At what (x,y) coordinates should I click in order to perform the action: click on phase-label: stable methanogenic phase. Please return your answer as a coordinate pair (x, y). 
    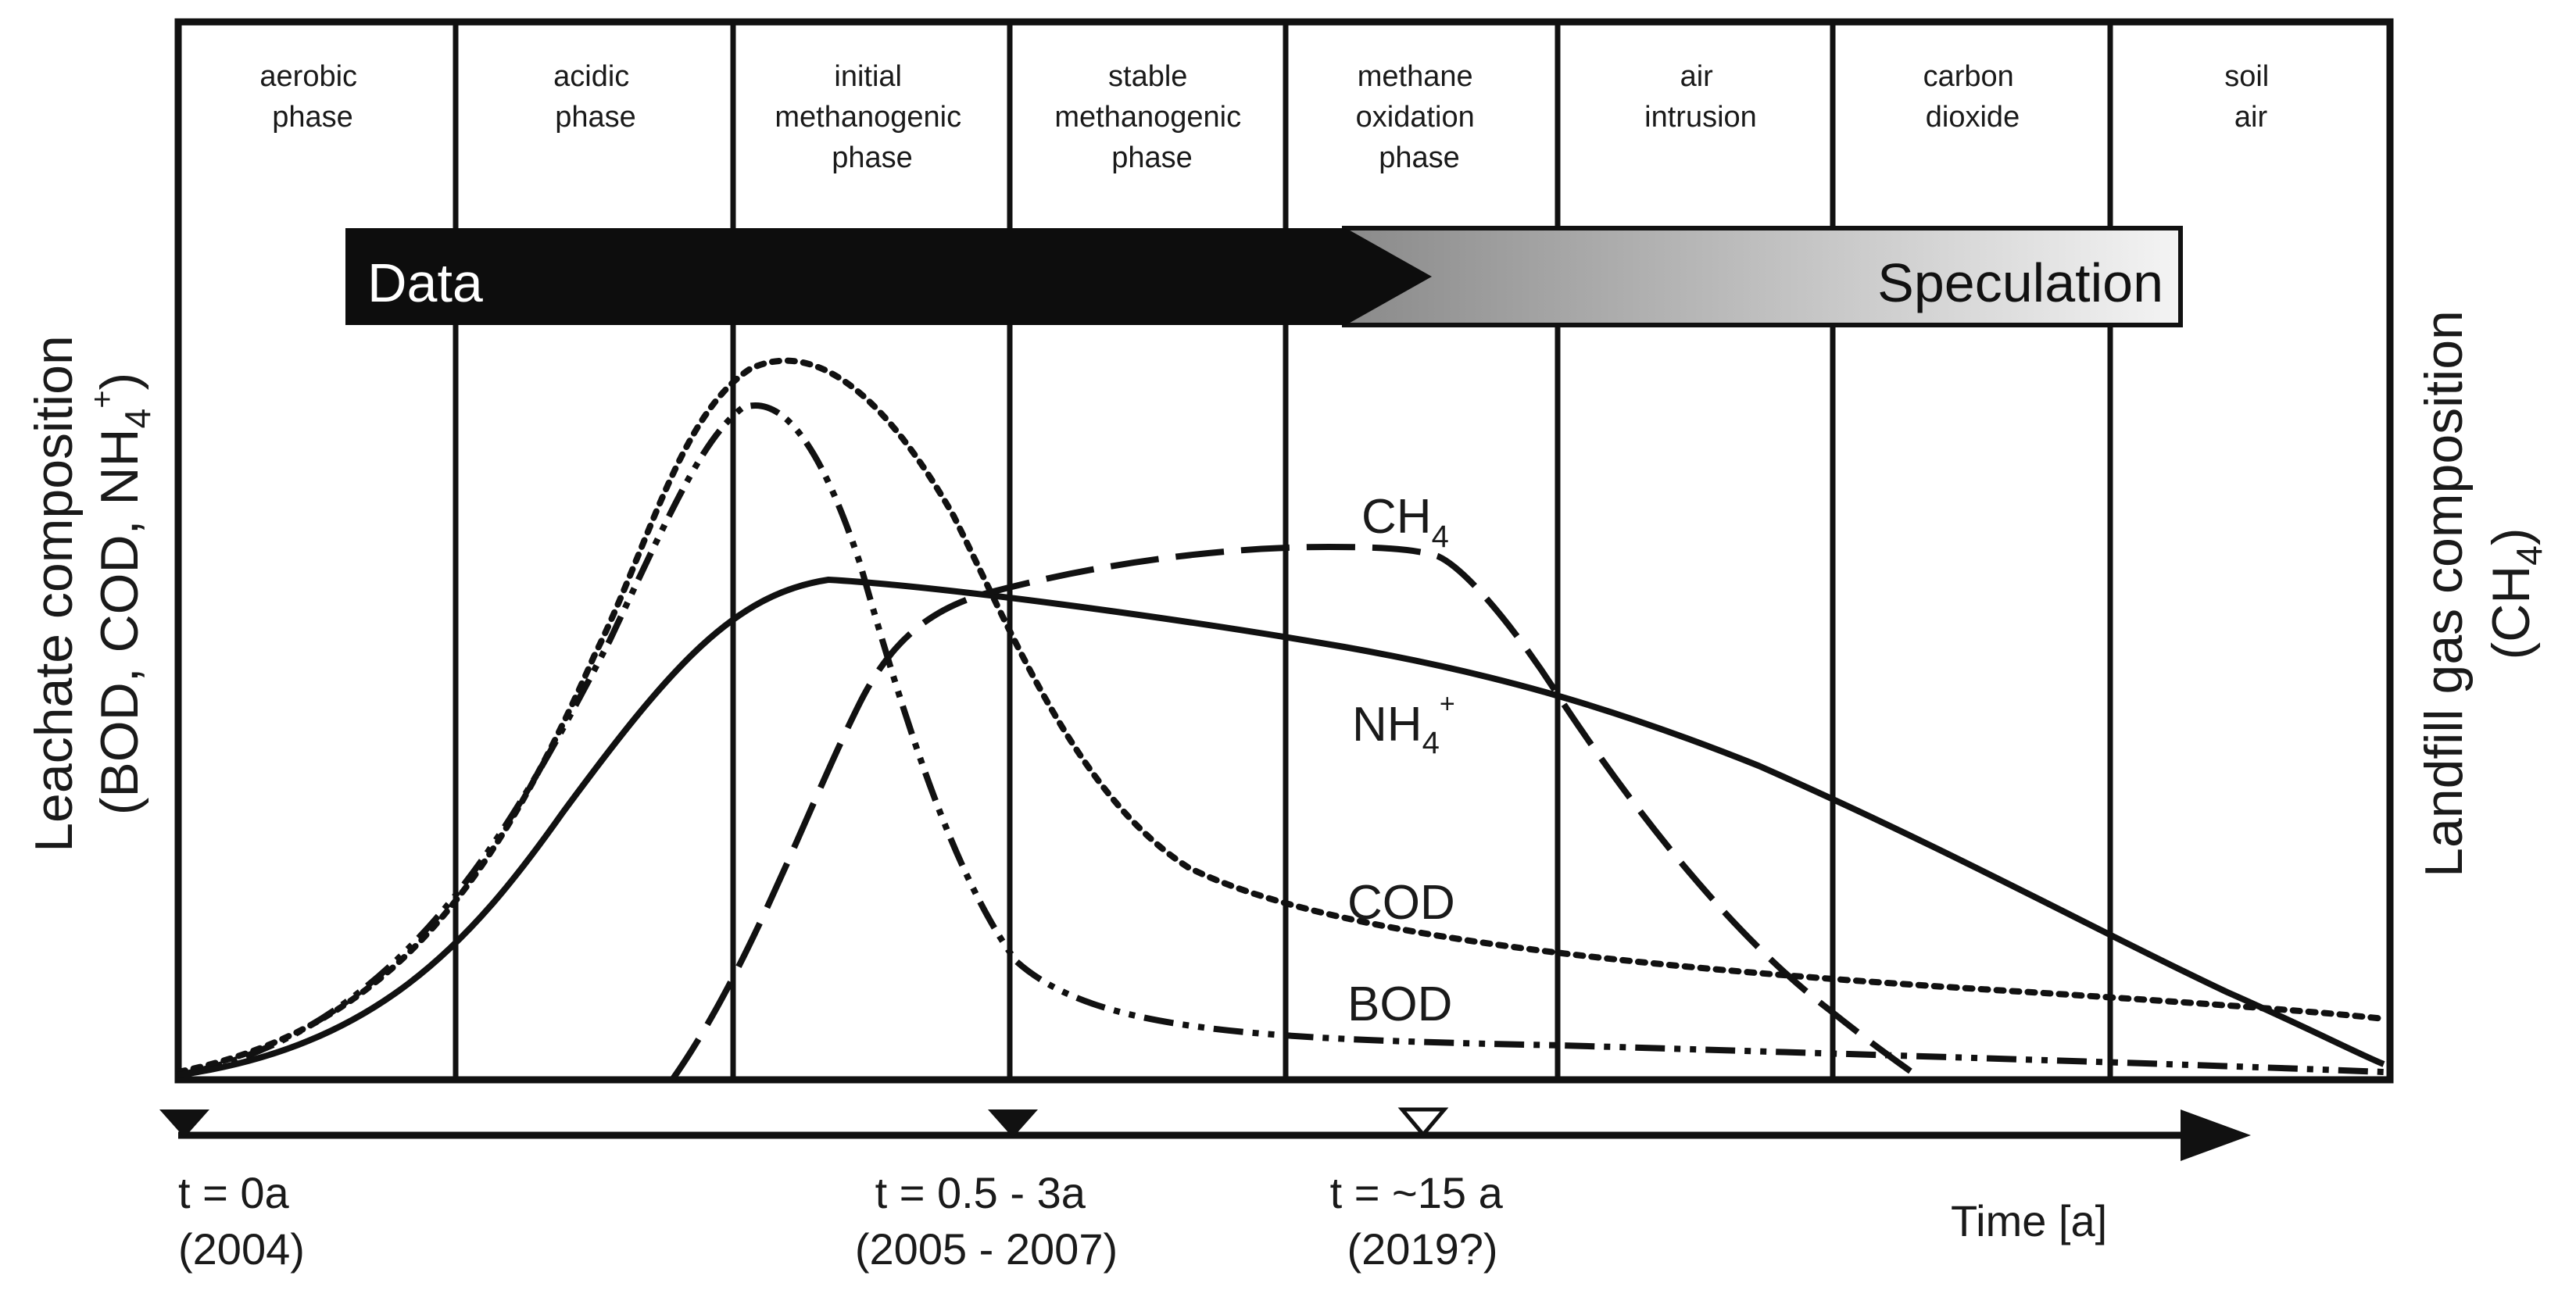
    Looking at the image, I should click on (1151, 117).